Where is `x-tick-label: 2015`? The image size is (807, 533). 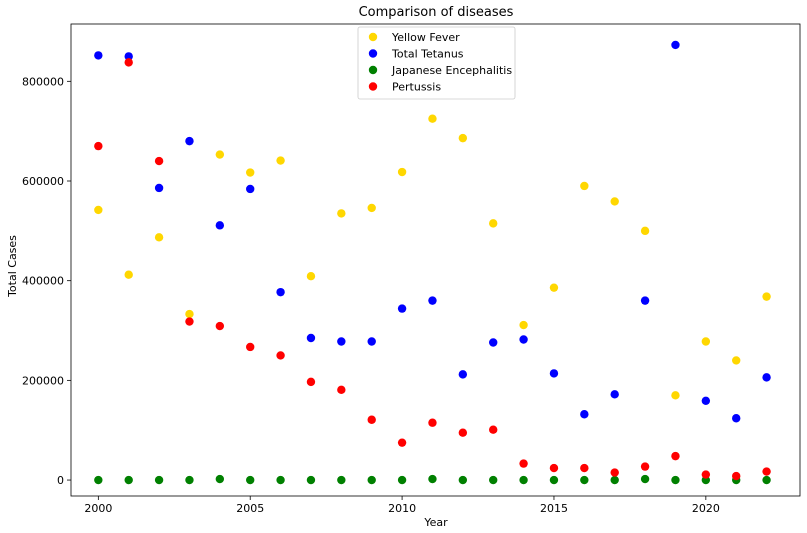
x-tick-label: 2015 is located at coordinates (554, 508).